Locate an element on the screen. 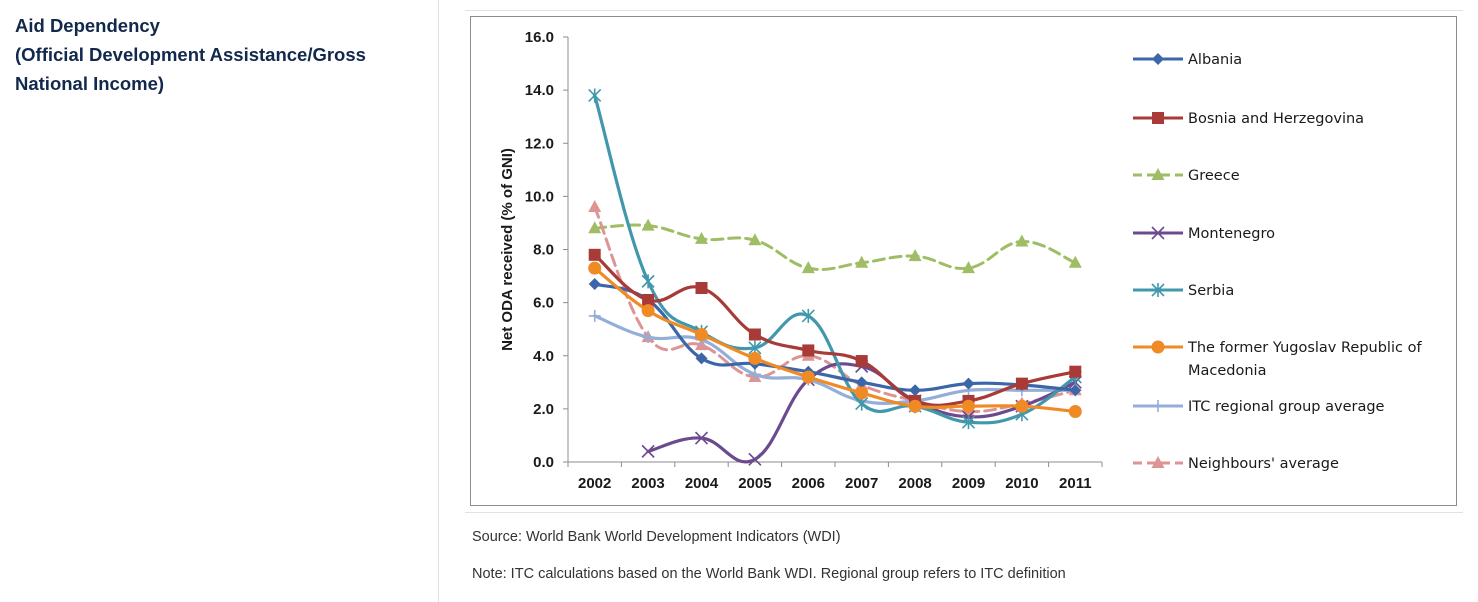 Image resolution: width=1478 pixels, height=602 pixels. y-tick-label: 4.0 is located at coordinates (543, 356).